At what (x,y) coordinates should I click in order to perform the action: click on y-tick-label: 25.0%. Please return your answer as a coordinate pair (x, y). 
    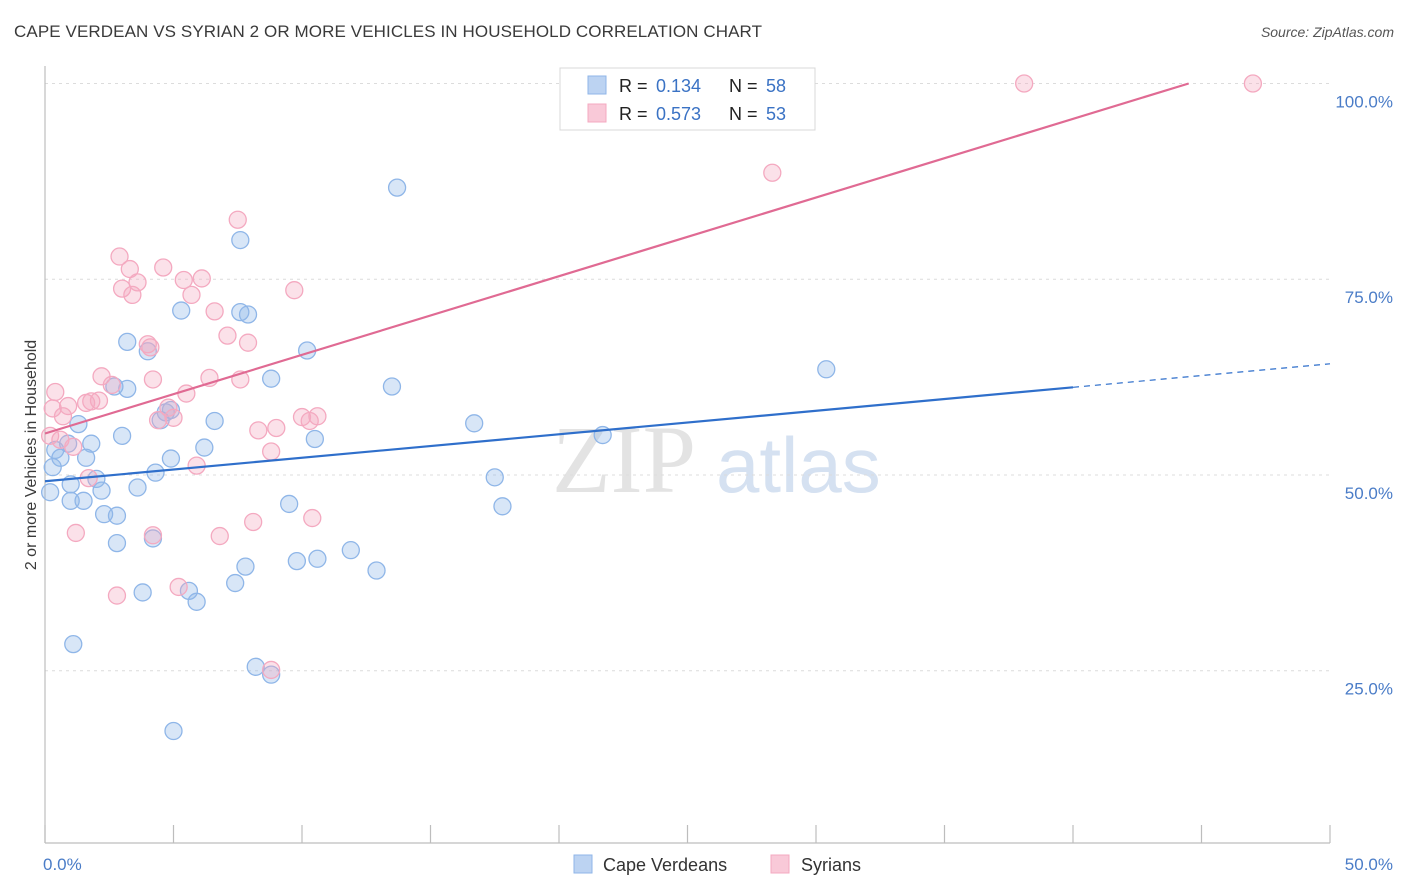
    Looking at the image, I should click on (1369, 689).